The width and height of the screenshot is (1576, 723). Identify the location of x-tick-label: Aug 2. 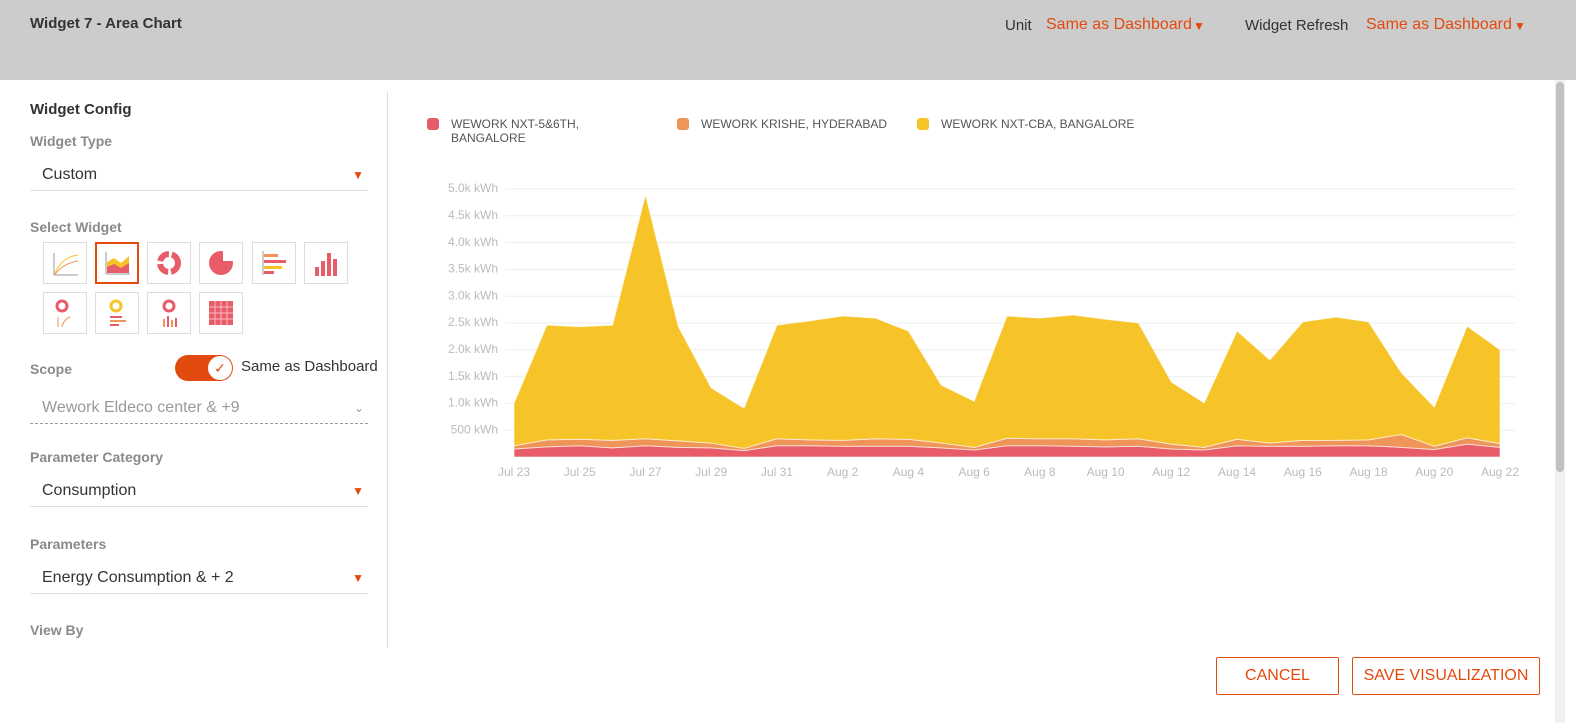
(843, 472).